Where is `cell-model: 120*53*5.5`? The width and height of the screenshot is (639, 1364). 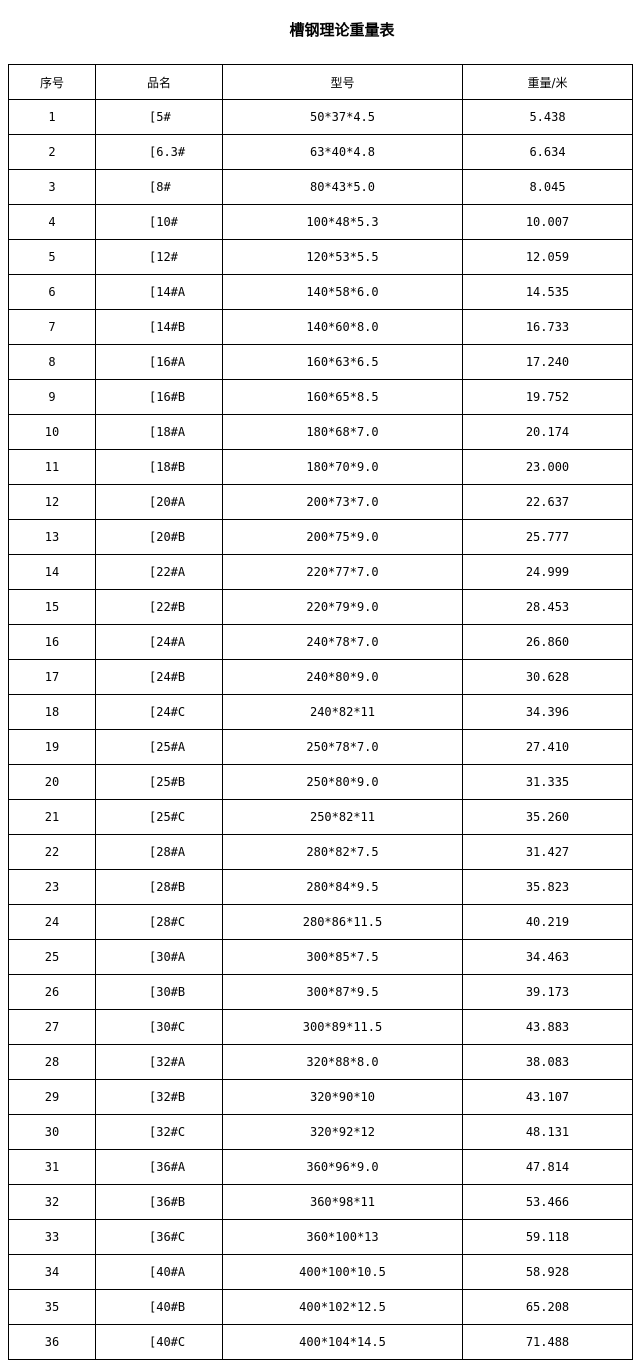 cell-model: 120*53*5.5 is located at coordinates (342, 257).